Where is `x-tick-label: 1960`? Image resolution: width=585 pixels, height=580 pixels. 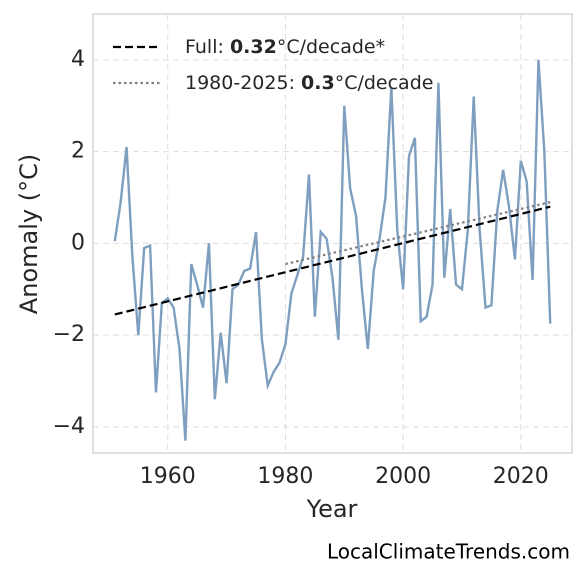 x-tick-label: 1960 is located at coordinates (168, 476).